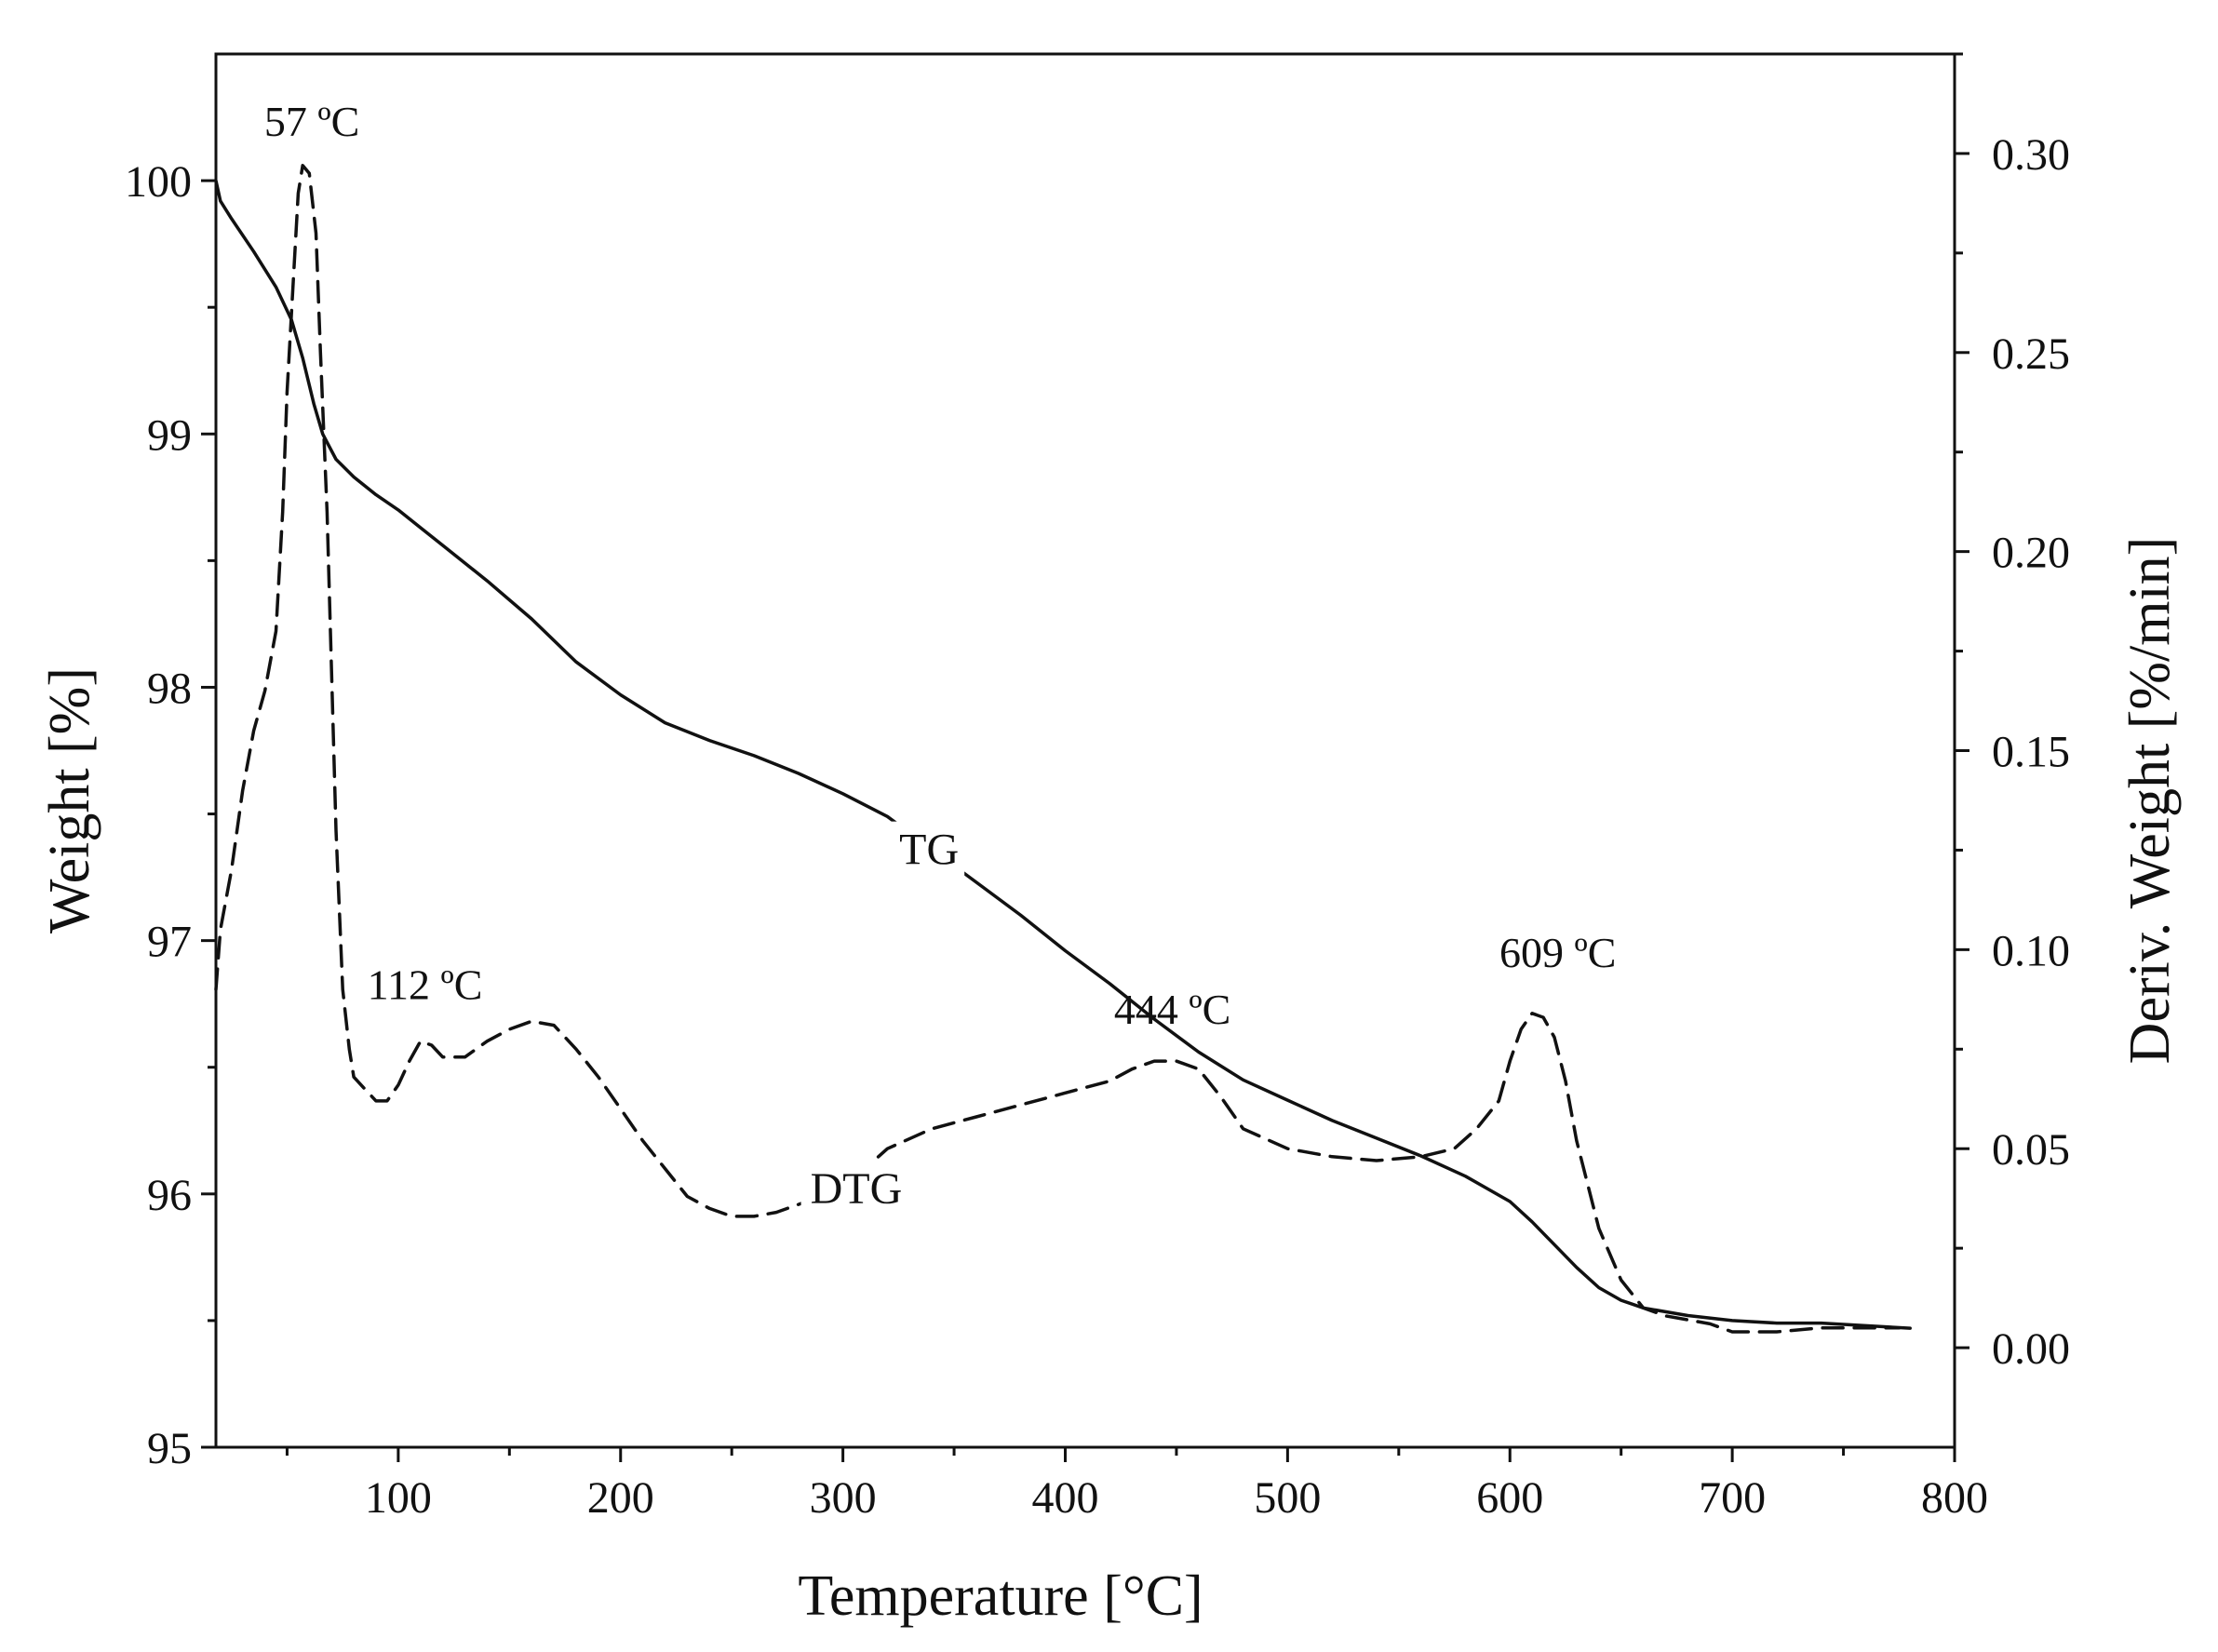  I want to click on y-axis-right-title: Deriv. Weight [%/min], so click(2150, 801).